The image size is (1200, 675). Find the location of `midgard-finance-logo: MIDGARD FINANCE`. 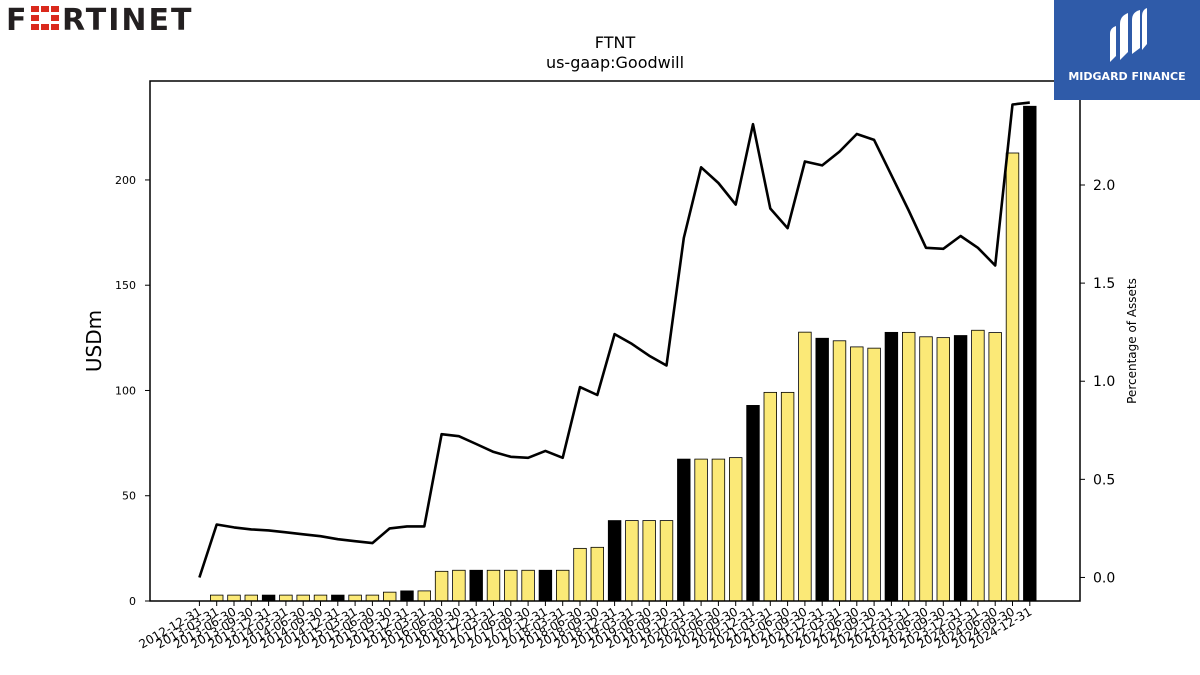

midgard-finance-logo: MIDGARD FINANCE is located at coordinates (1127, 50).